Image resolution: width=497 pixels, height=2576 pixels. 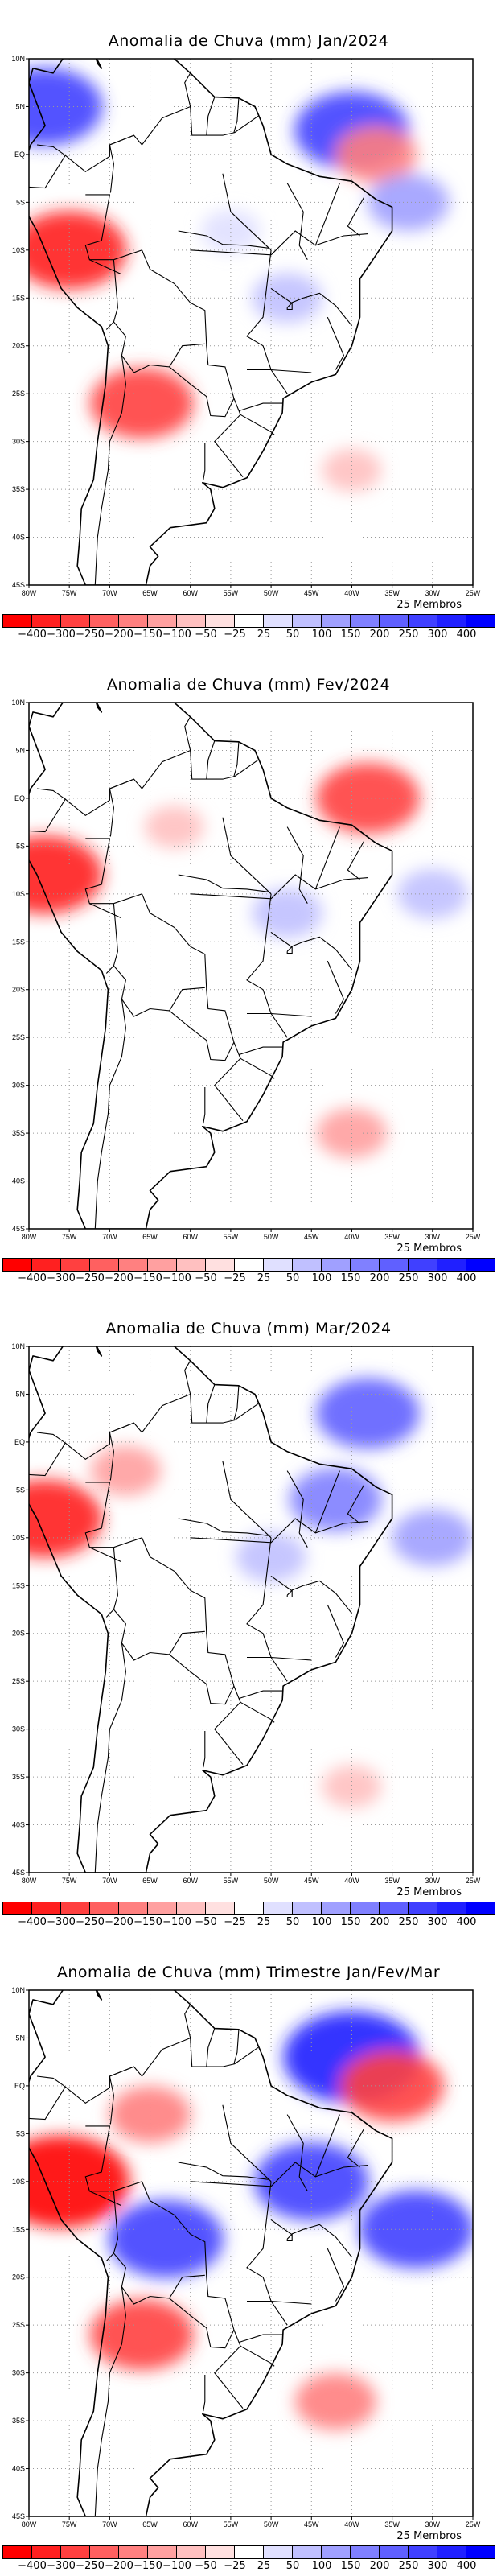 What do you see at coordinates (408, 1922) in the screenshot?
I see `colorbar-label: 250` at bounding box center [408, 1922].